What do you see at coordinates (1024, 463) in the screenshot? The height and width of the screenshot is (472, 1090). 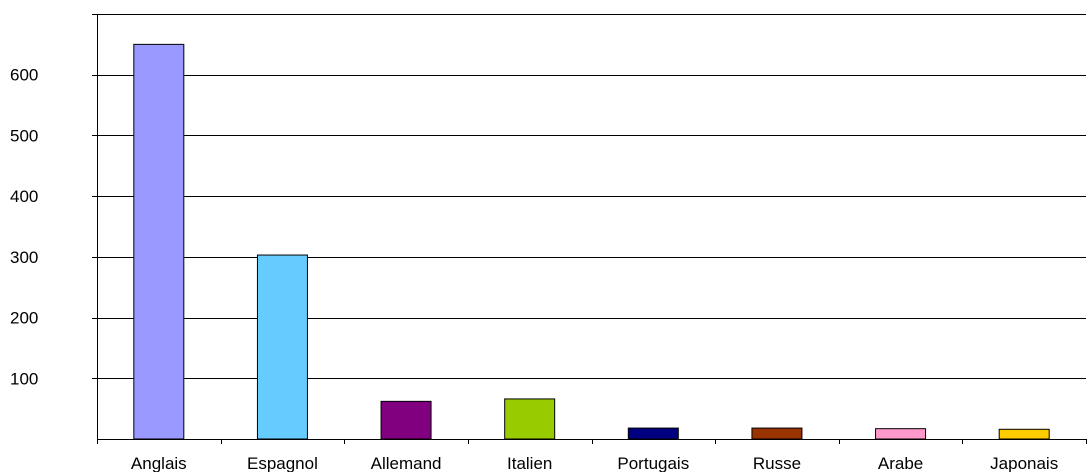 I see `x-tick-label: Japonais` at bounding box center [1024, 463].